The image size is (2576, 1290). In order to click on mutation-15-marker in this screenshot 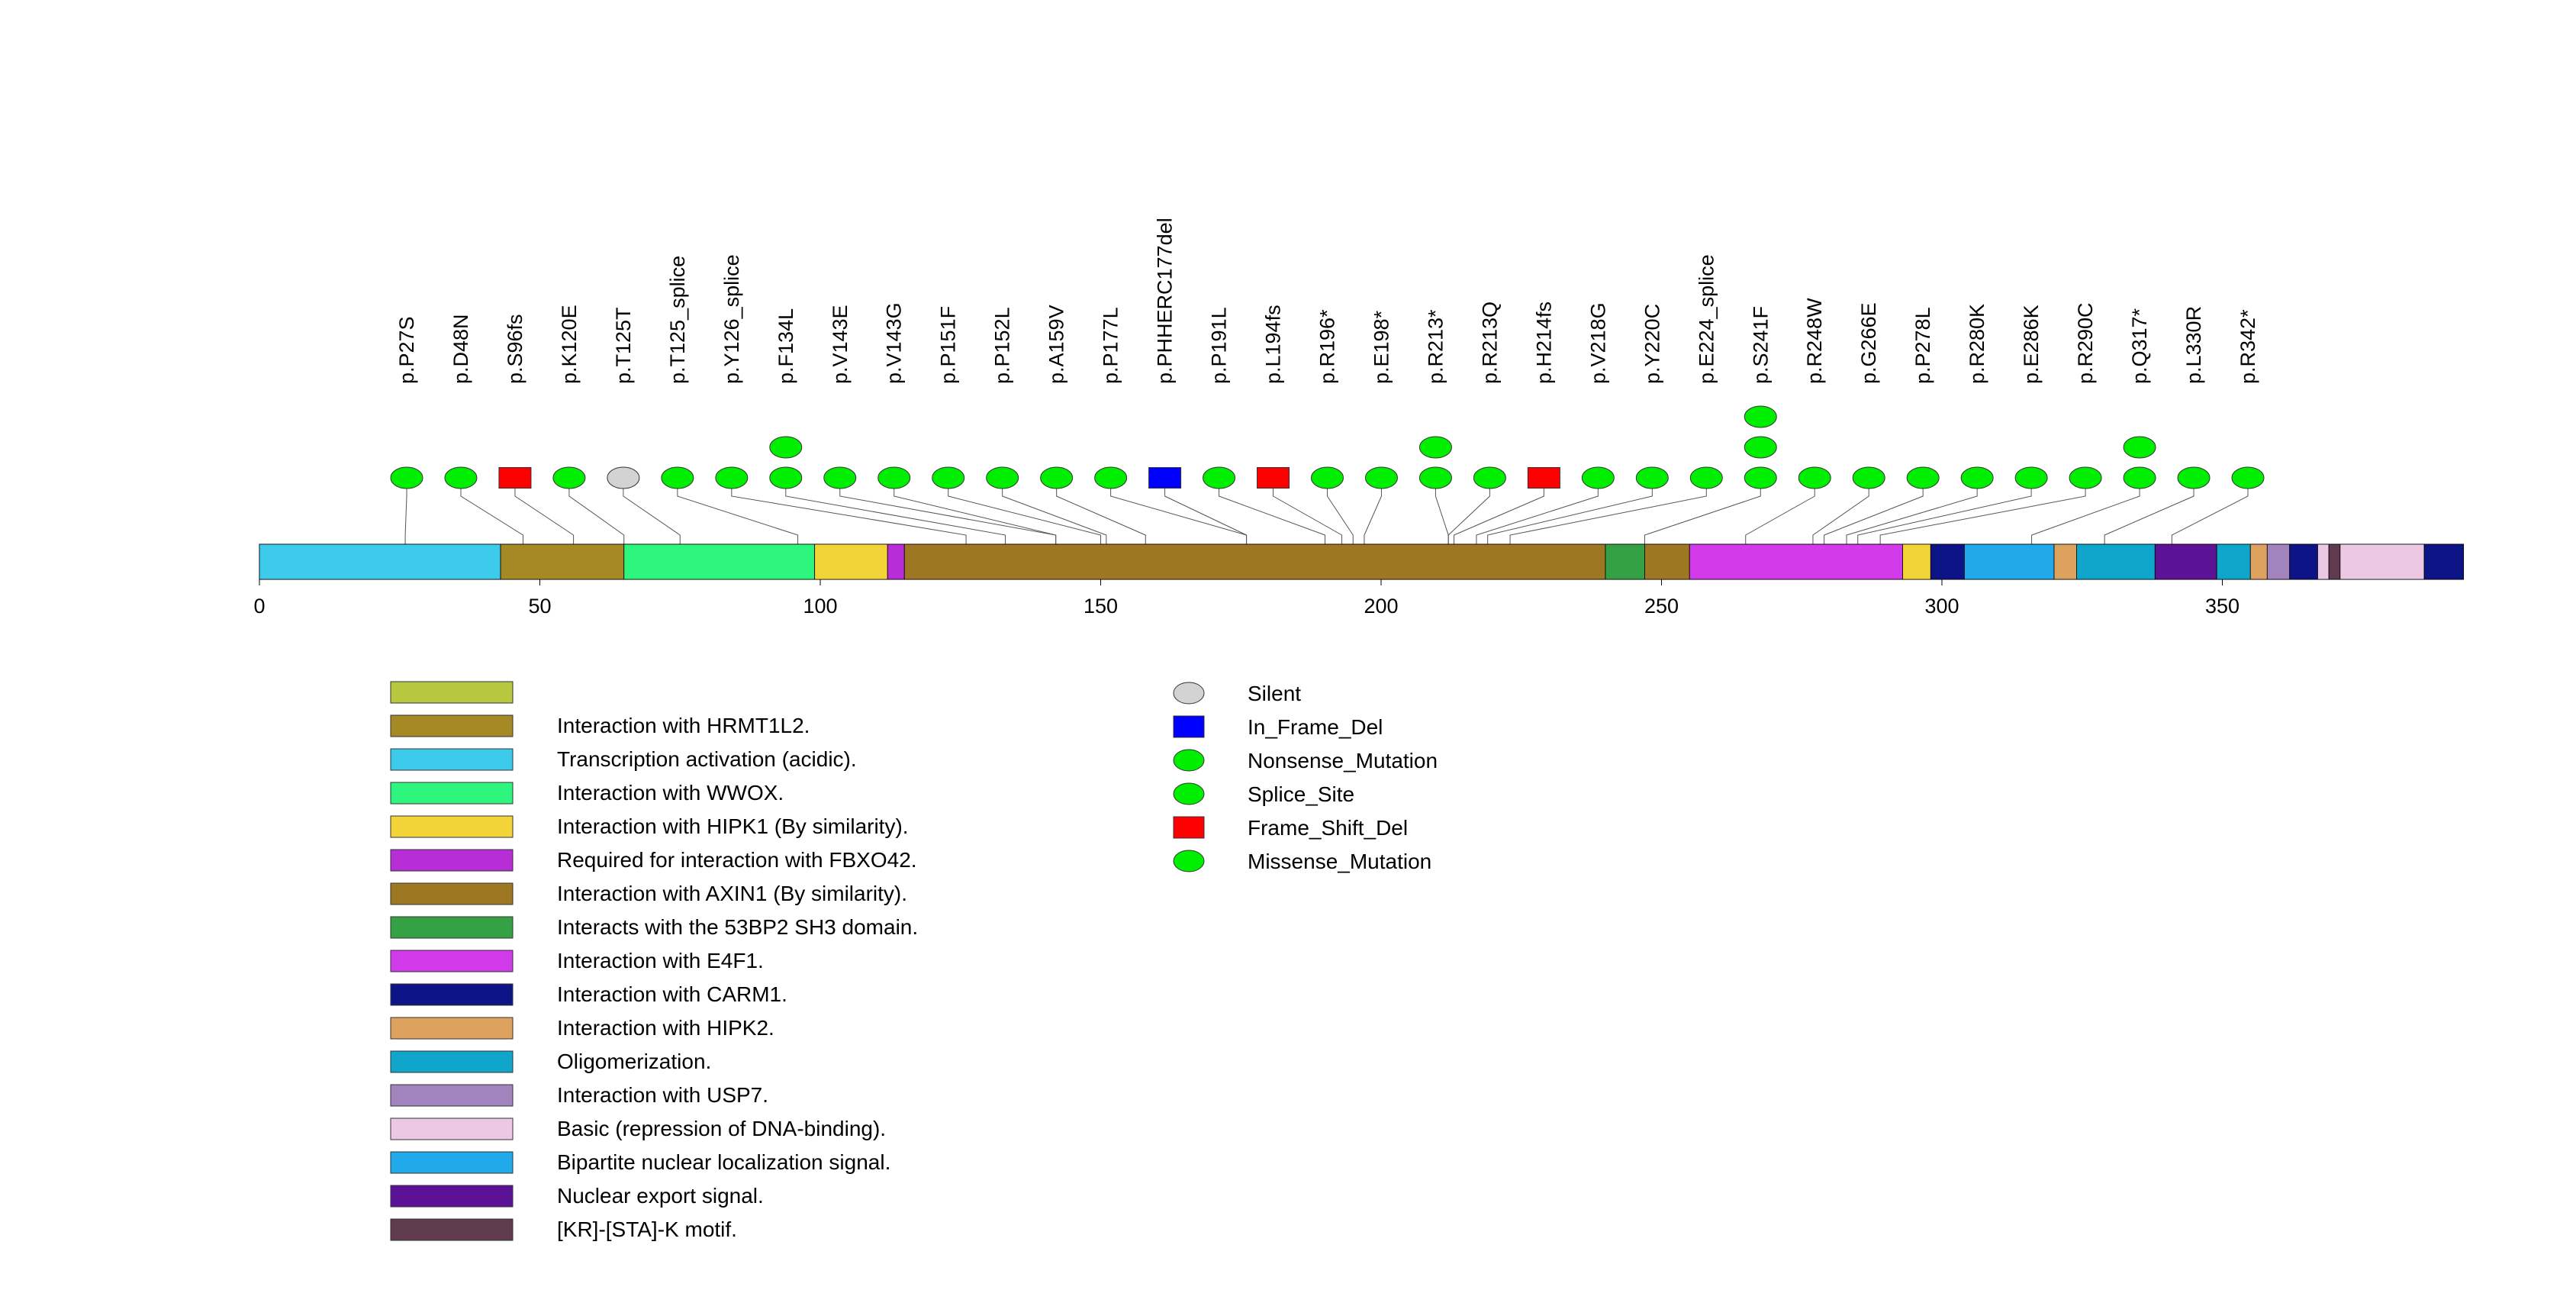, I will do `click(1219, 478)`.